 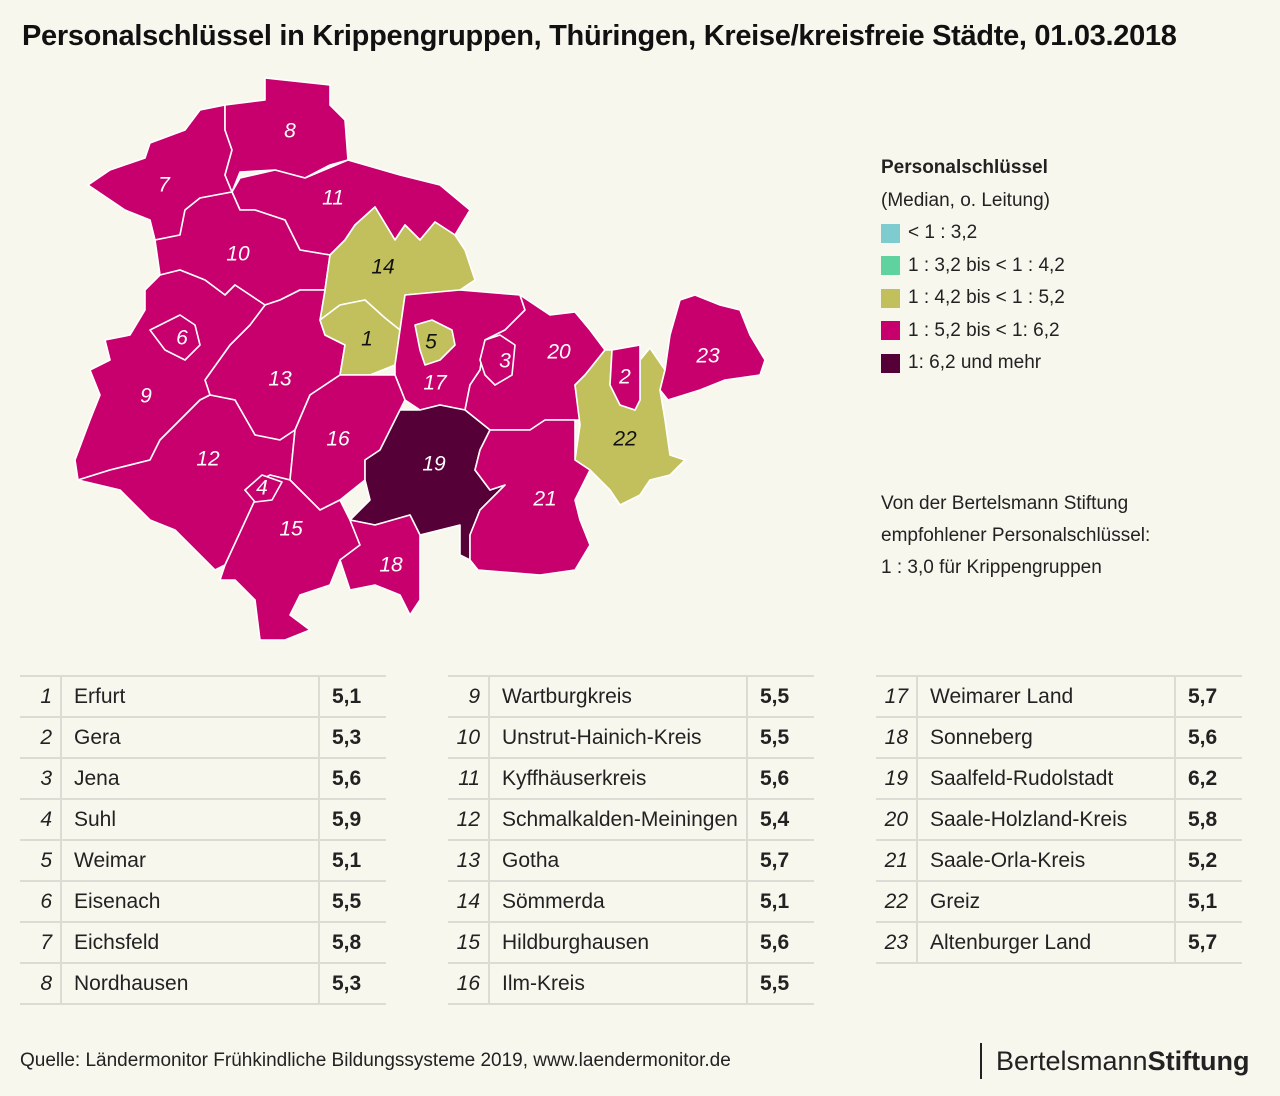 What do you see at coordinates (435, 342) in the screenshot?
I see `region-weimar` at bounding box center [435, 342].